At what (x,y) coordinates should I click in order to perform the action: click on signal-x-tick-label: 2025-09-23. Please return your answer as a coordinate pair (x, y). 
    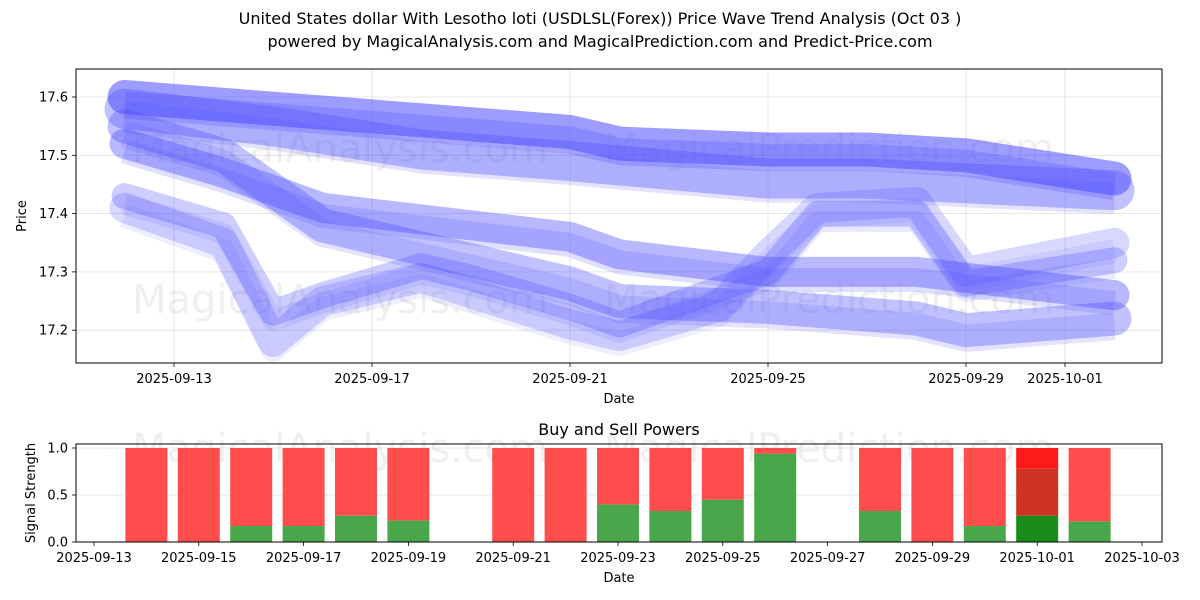
    Looking at the image, I should click on (618, 558).